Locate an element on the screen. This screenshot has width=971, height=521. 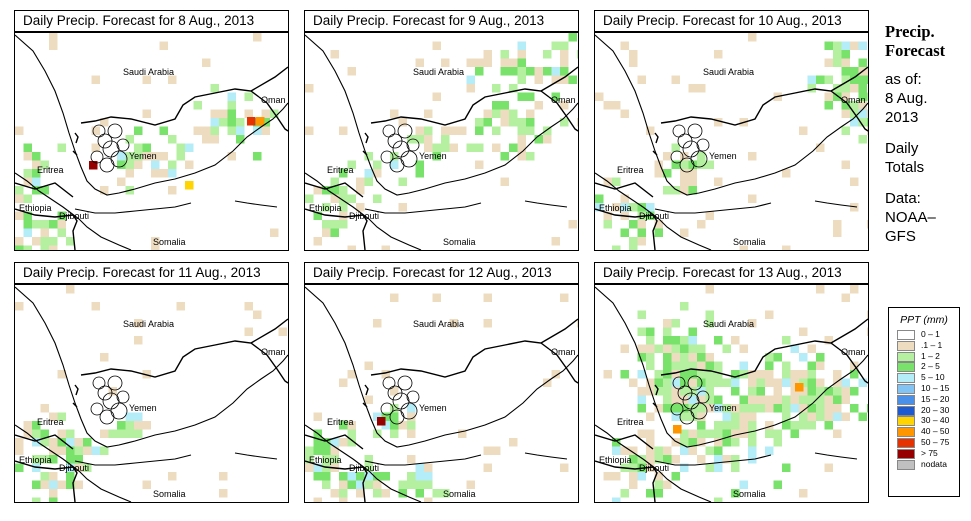
legend-item: 5 – 10 is located at coordinates (924, 378).